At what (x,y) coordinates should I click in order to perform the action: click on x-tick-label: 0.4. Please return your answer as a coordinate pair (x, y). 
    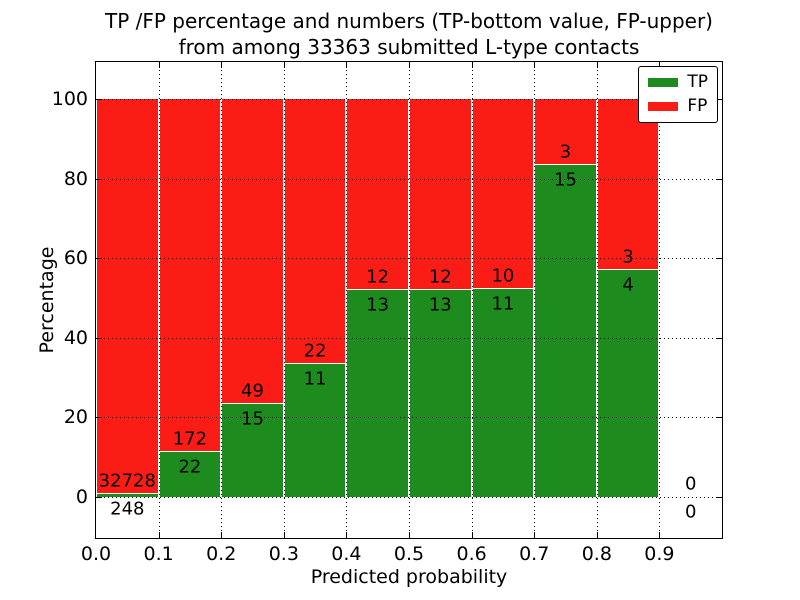
    Looking at the image, I should click on (346, 554).